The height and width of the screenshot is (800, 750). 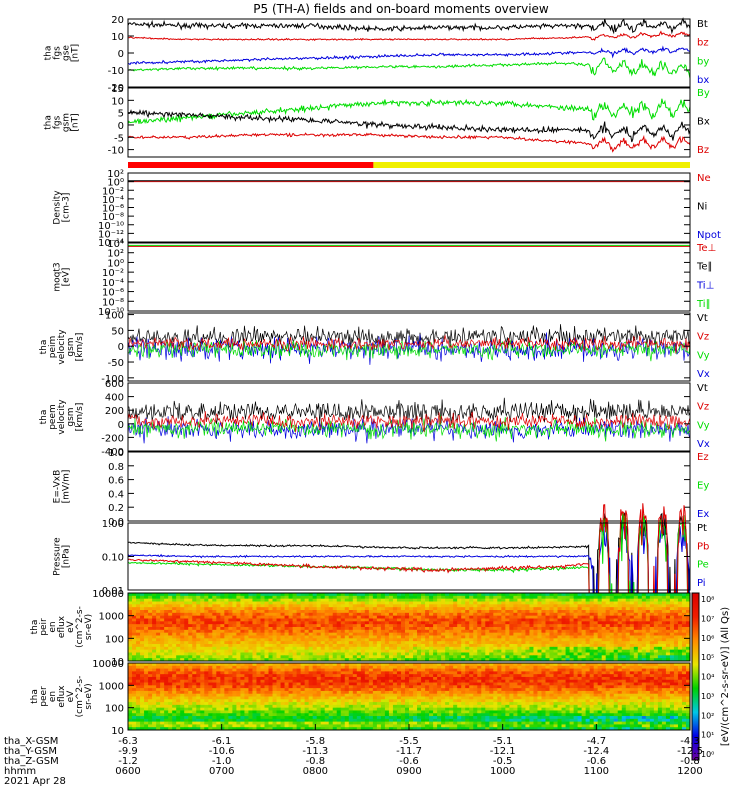 What do you see at coordinates (67, 122) in the screenshot?
I see `y-axis-label: gsm` at bounding box center [67, 122].